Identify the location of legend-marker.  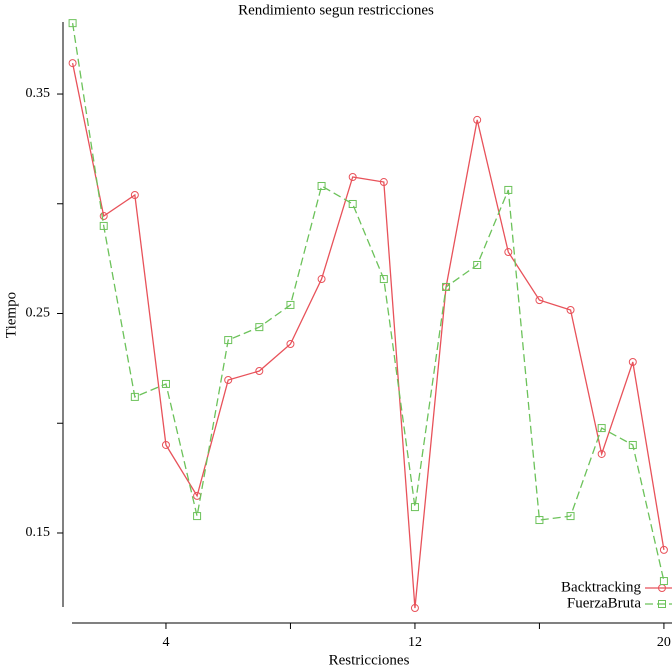
(662, 604).